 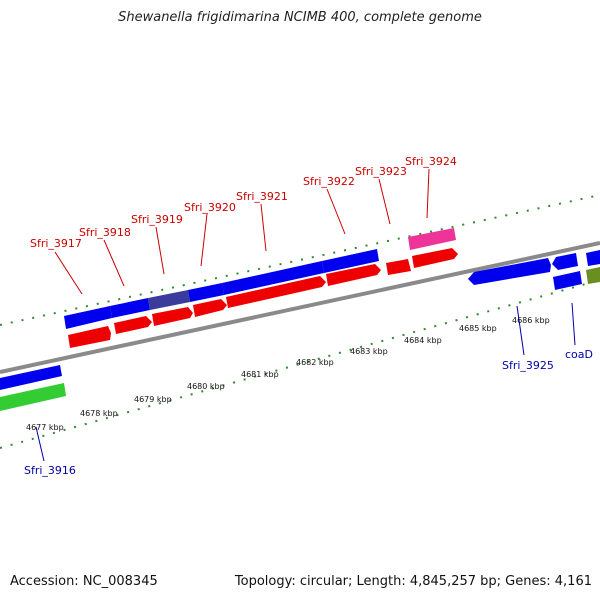 What do you see at coordinates (99, 413) in the screenshot?
I see `tick-label-4678: 4678 kbp` at bounding box center [99, 413].